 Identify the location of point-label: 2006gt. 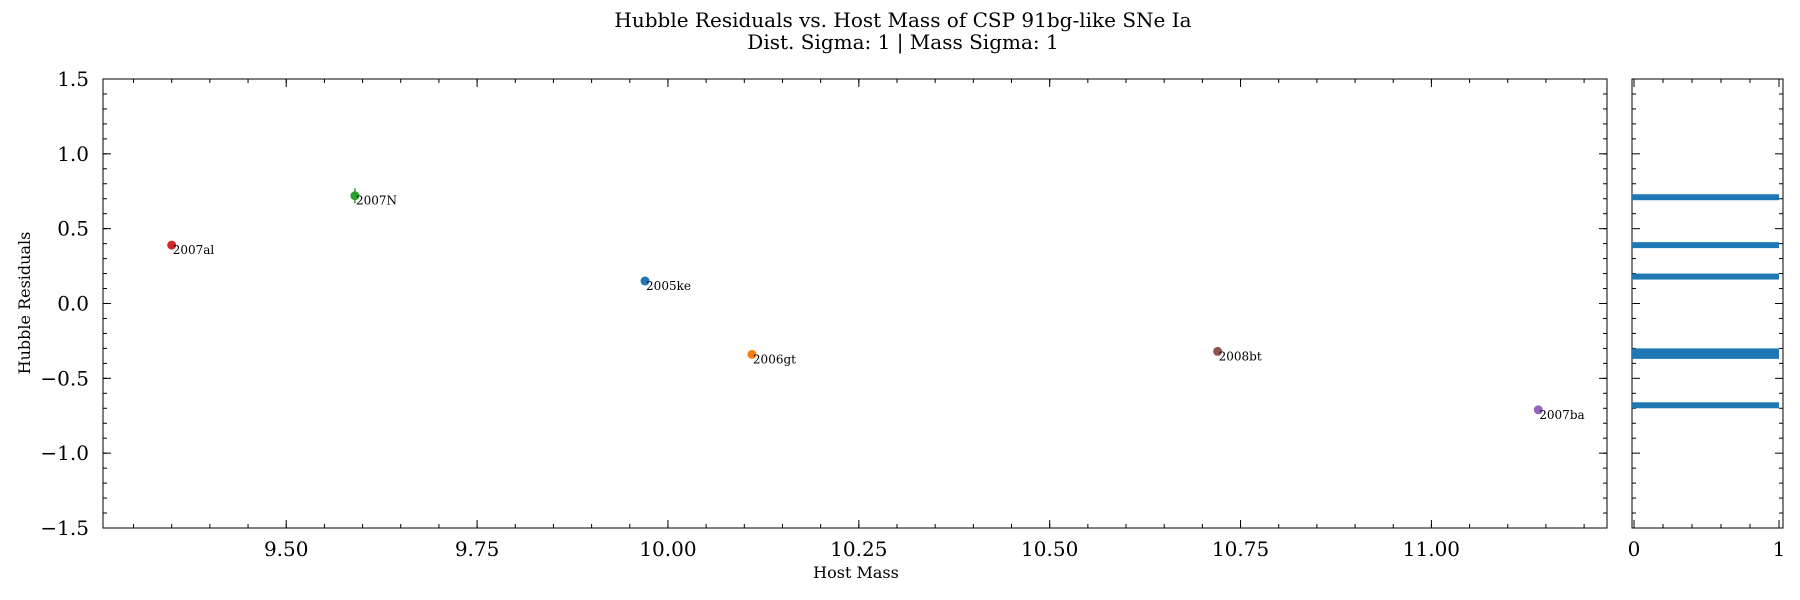
(774, 359).